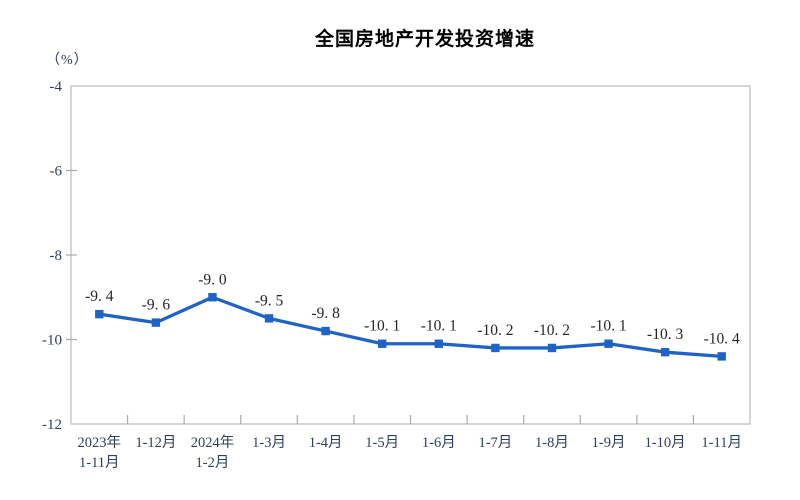 Image resolution: width=800 pixels, height=500 pixels. What do you see at coordinates (722, 338) in the screenshot?
I see `data-point-label: -10. 4` at bounding box center [722, 338].